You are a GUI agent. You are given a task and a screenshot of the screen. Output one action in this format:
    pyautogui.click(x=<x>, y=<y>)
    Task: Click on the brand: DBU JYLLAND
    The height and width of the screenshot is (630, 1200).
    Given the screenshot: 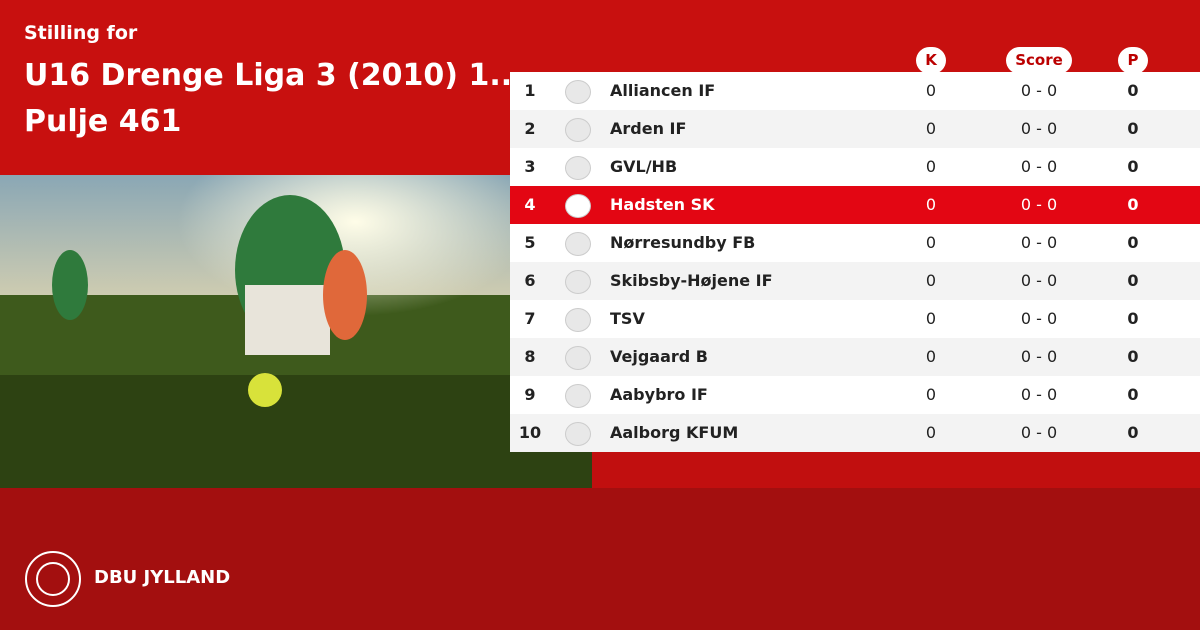 What is the action you would take?
    pyautogui.click(x=162, y=577)
    